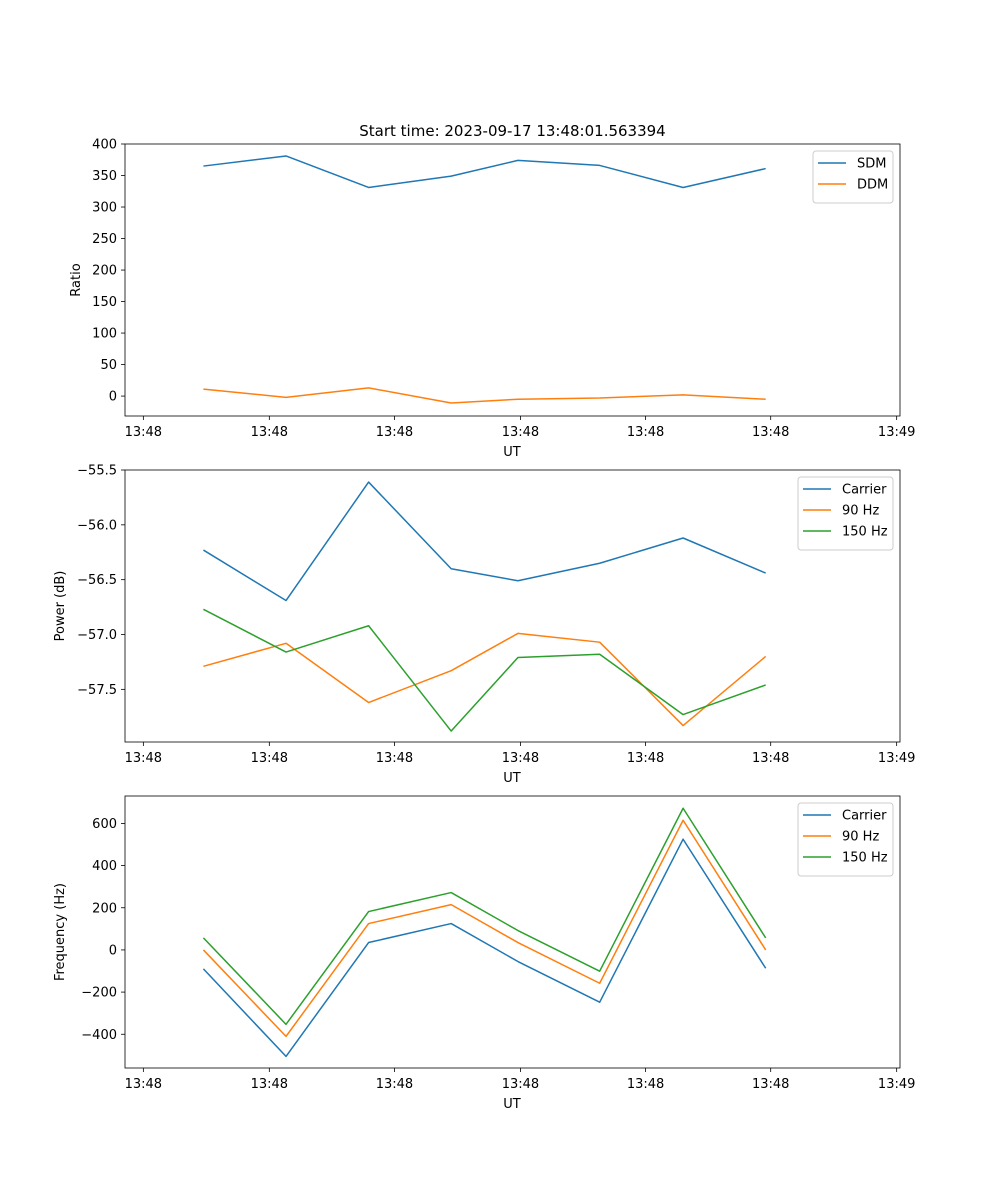 This screenshot has height=1200, width=1000. Describe the element at coordinates (60, 606) in the screenshot. I see `y-axis-label: Power (dB)` at that location.